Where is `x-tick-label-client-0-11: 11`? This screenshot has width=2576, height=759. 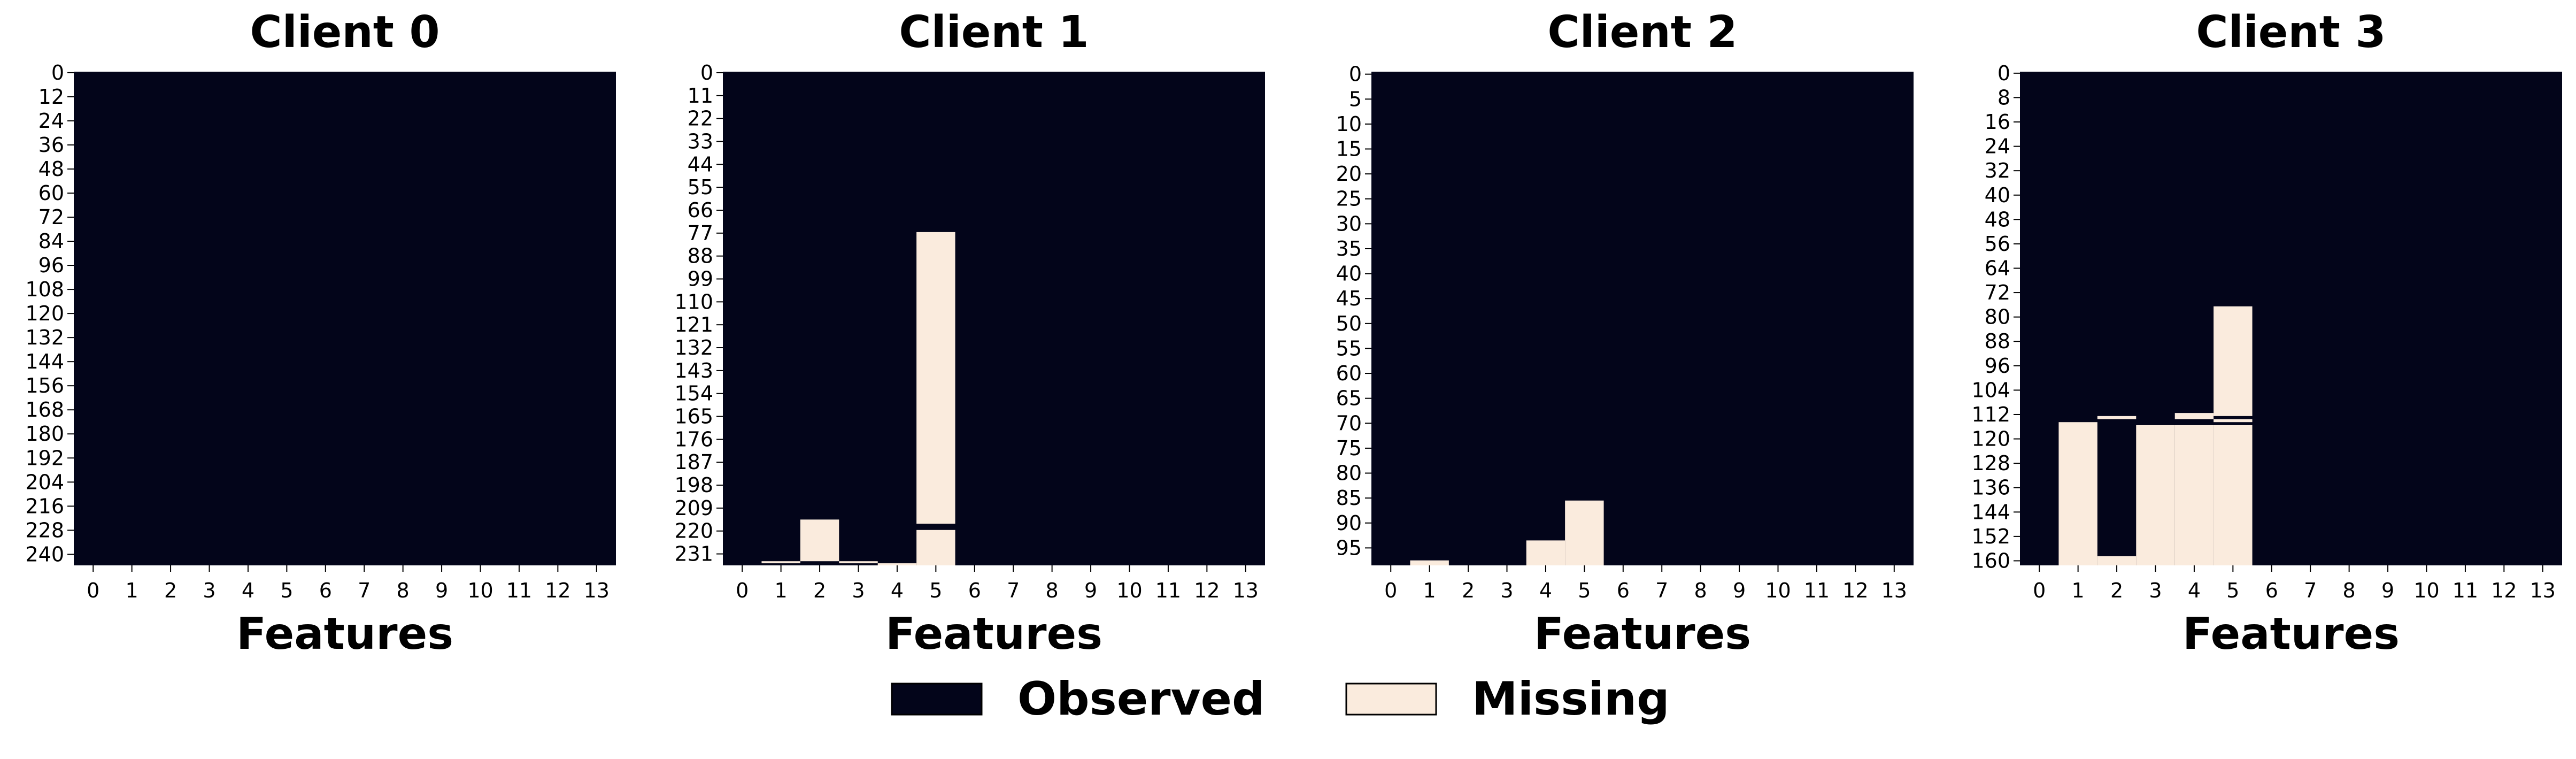
x-tick-label-client-0-11: 11 is located at coordinates (519, 590).